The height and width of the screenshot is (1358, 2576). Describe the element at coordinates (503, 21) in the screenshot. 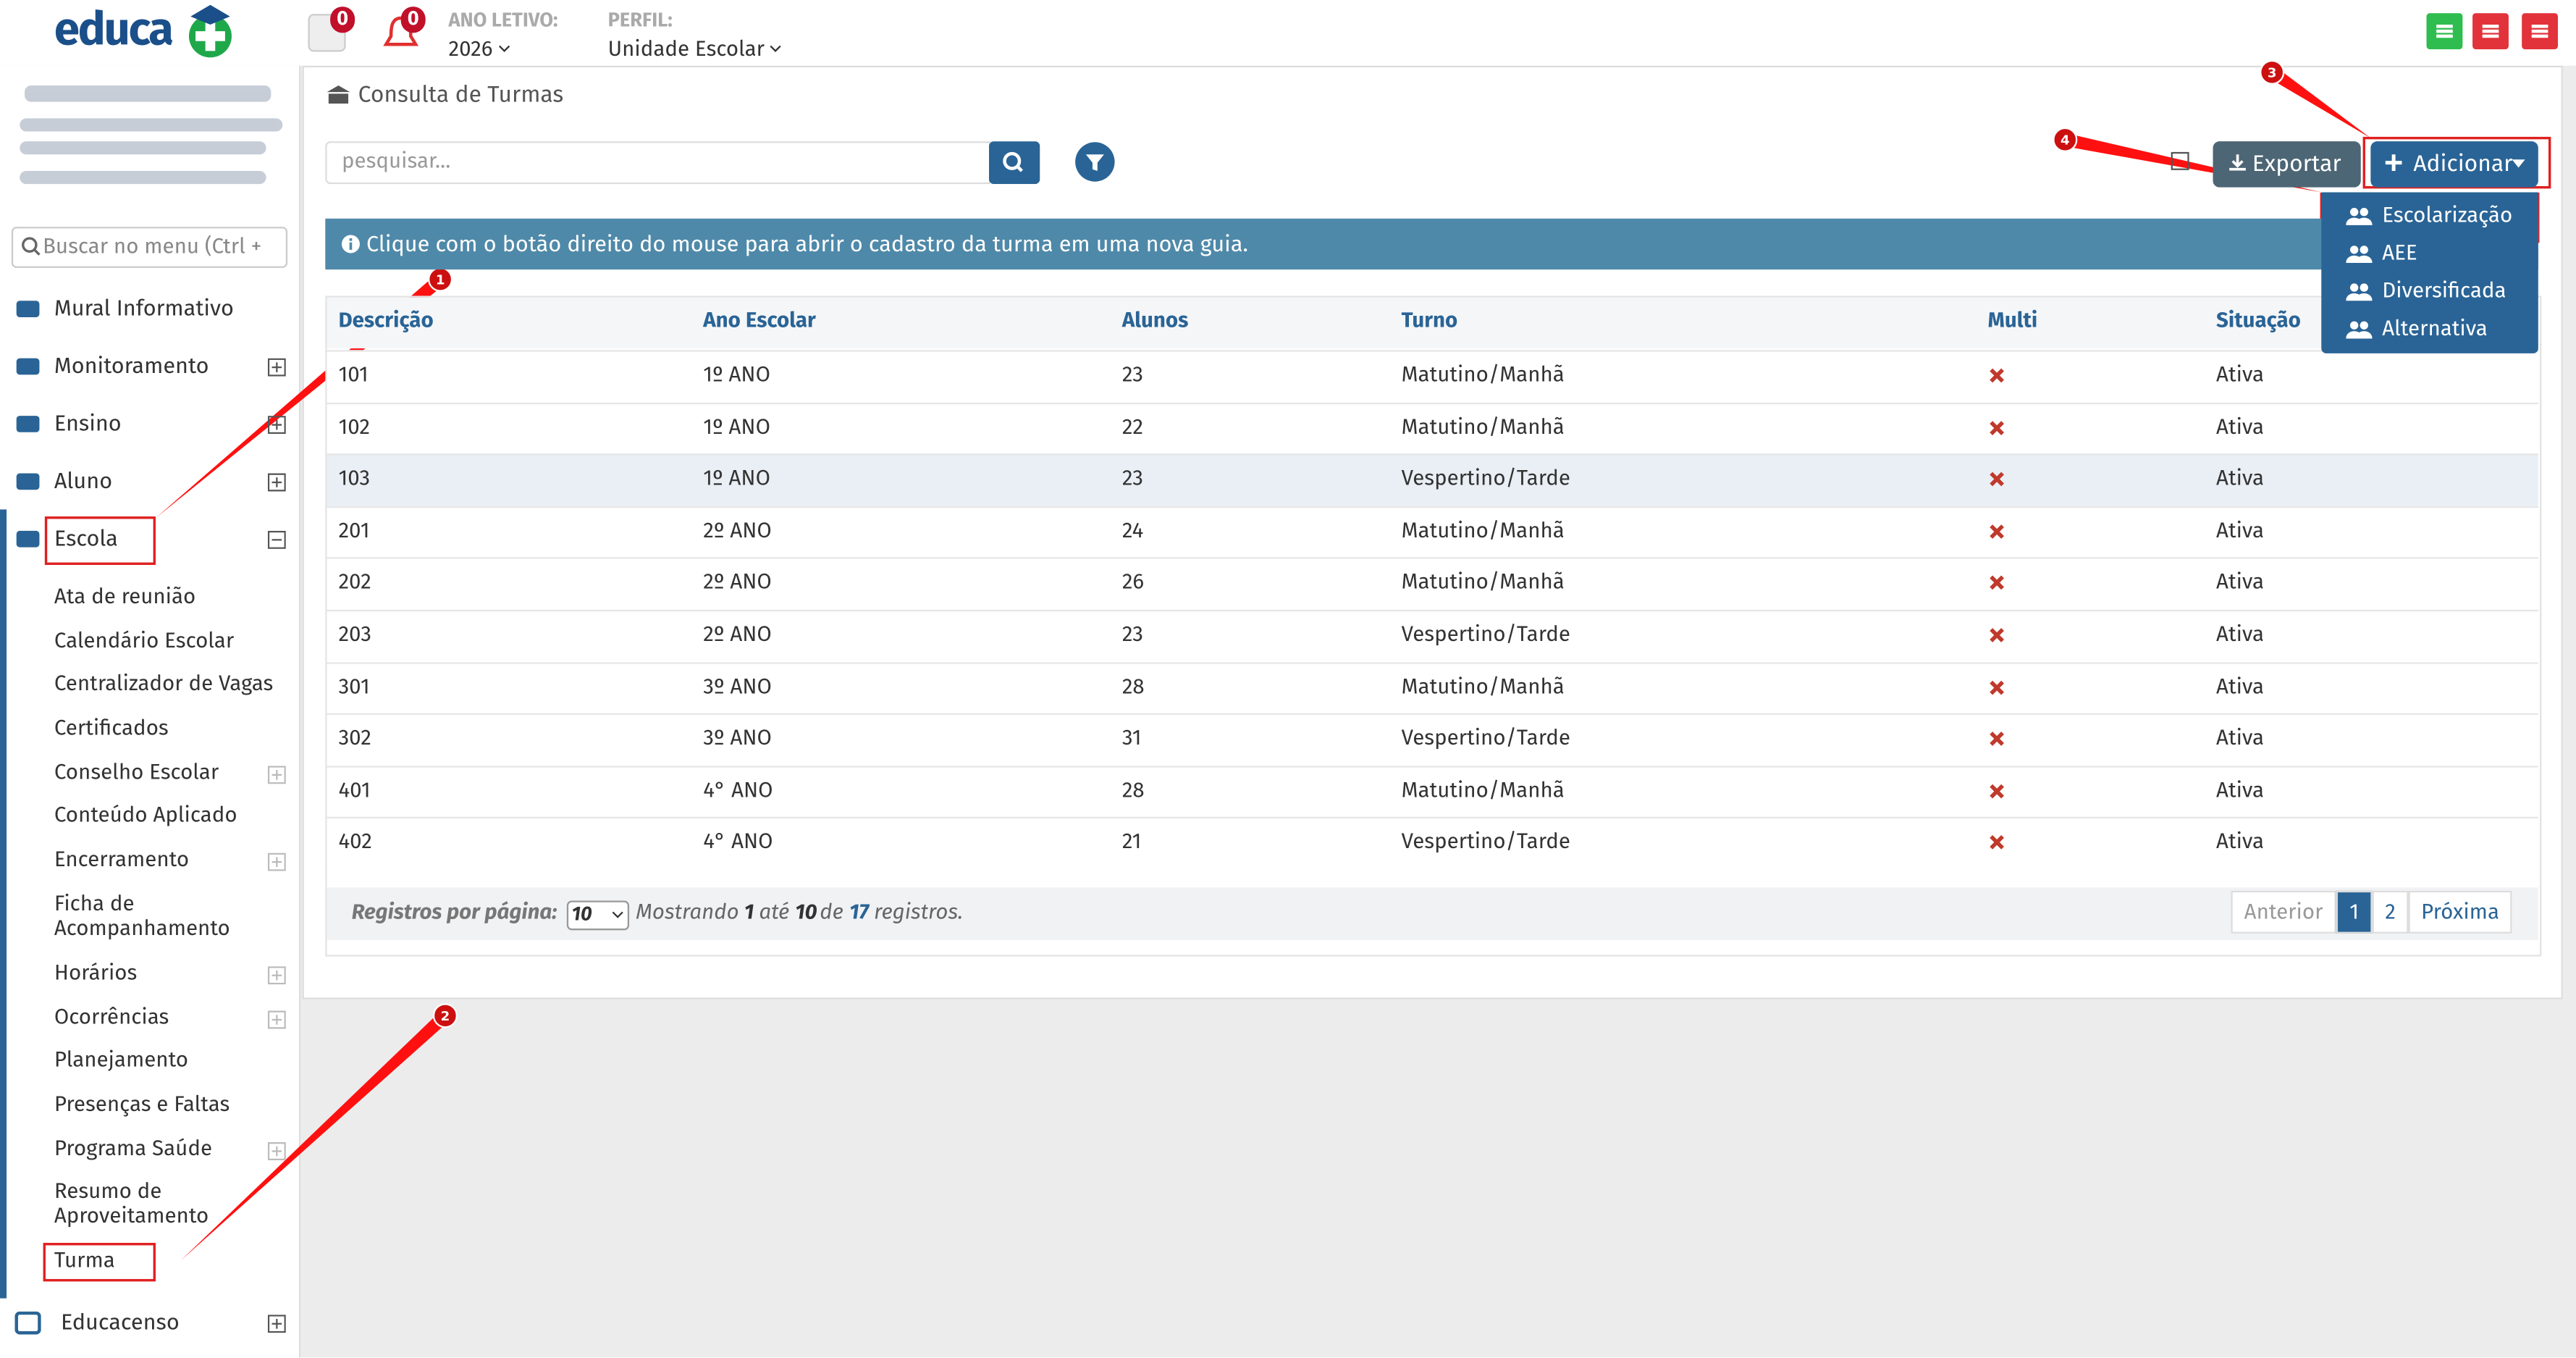

I see `ano-letivo-label: ANO LETIVO:` at that location.